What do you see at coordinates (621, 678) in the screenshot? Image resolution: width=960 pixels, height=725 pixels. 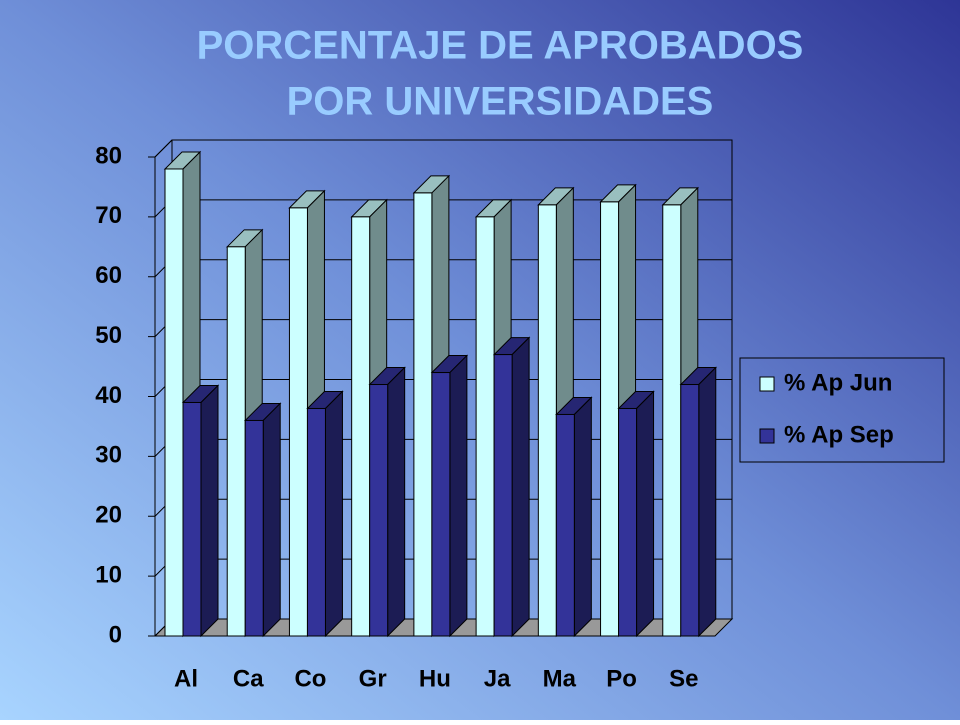 I see `x-tick-label: Po` at bounding box center [621, 678].